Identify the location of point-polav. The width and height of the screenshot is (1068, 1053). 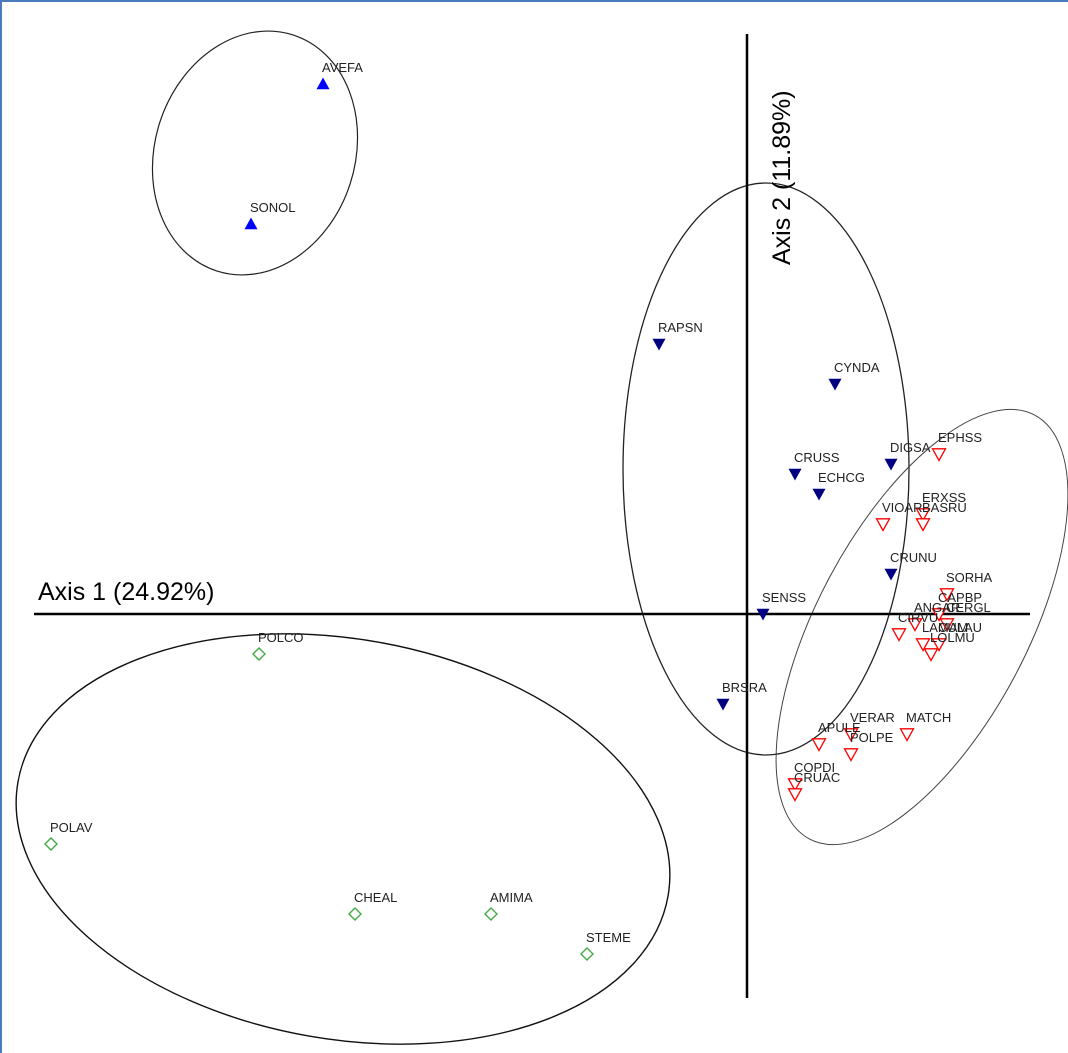
(51, 844).